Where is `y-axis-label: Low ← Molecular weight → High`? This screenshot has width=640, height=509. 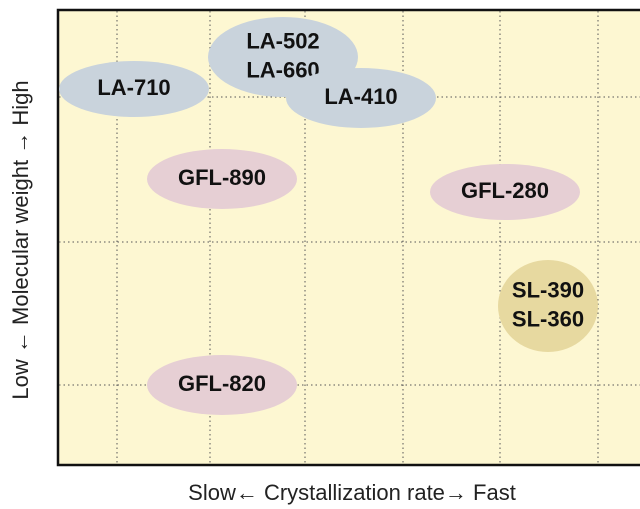
y-axis-label: Low ← Molecular weight → High is located at coordinates (20, 239).